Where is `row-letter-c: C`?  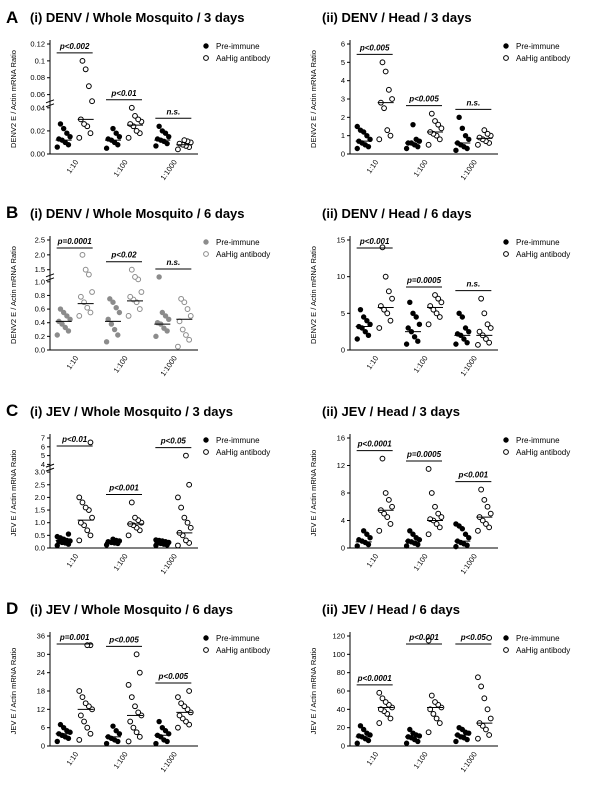 row-letter-c: C is located at coordinates (12, 410).